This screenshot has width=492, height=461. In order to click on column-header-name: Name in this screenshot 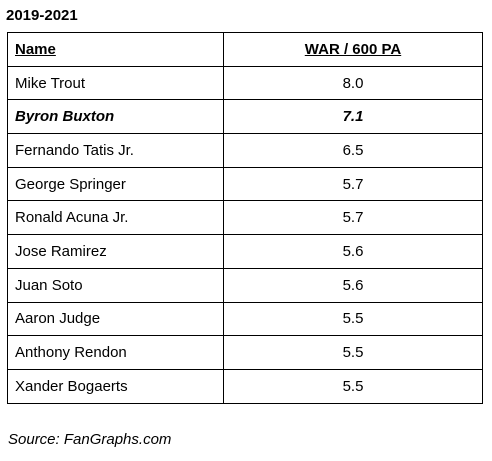, I will do `click(115, 49)`.